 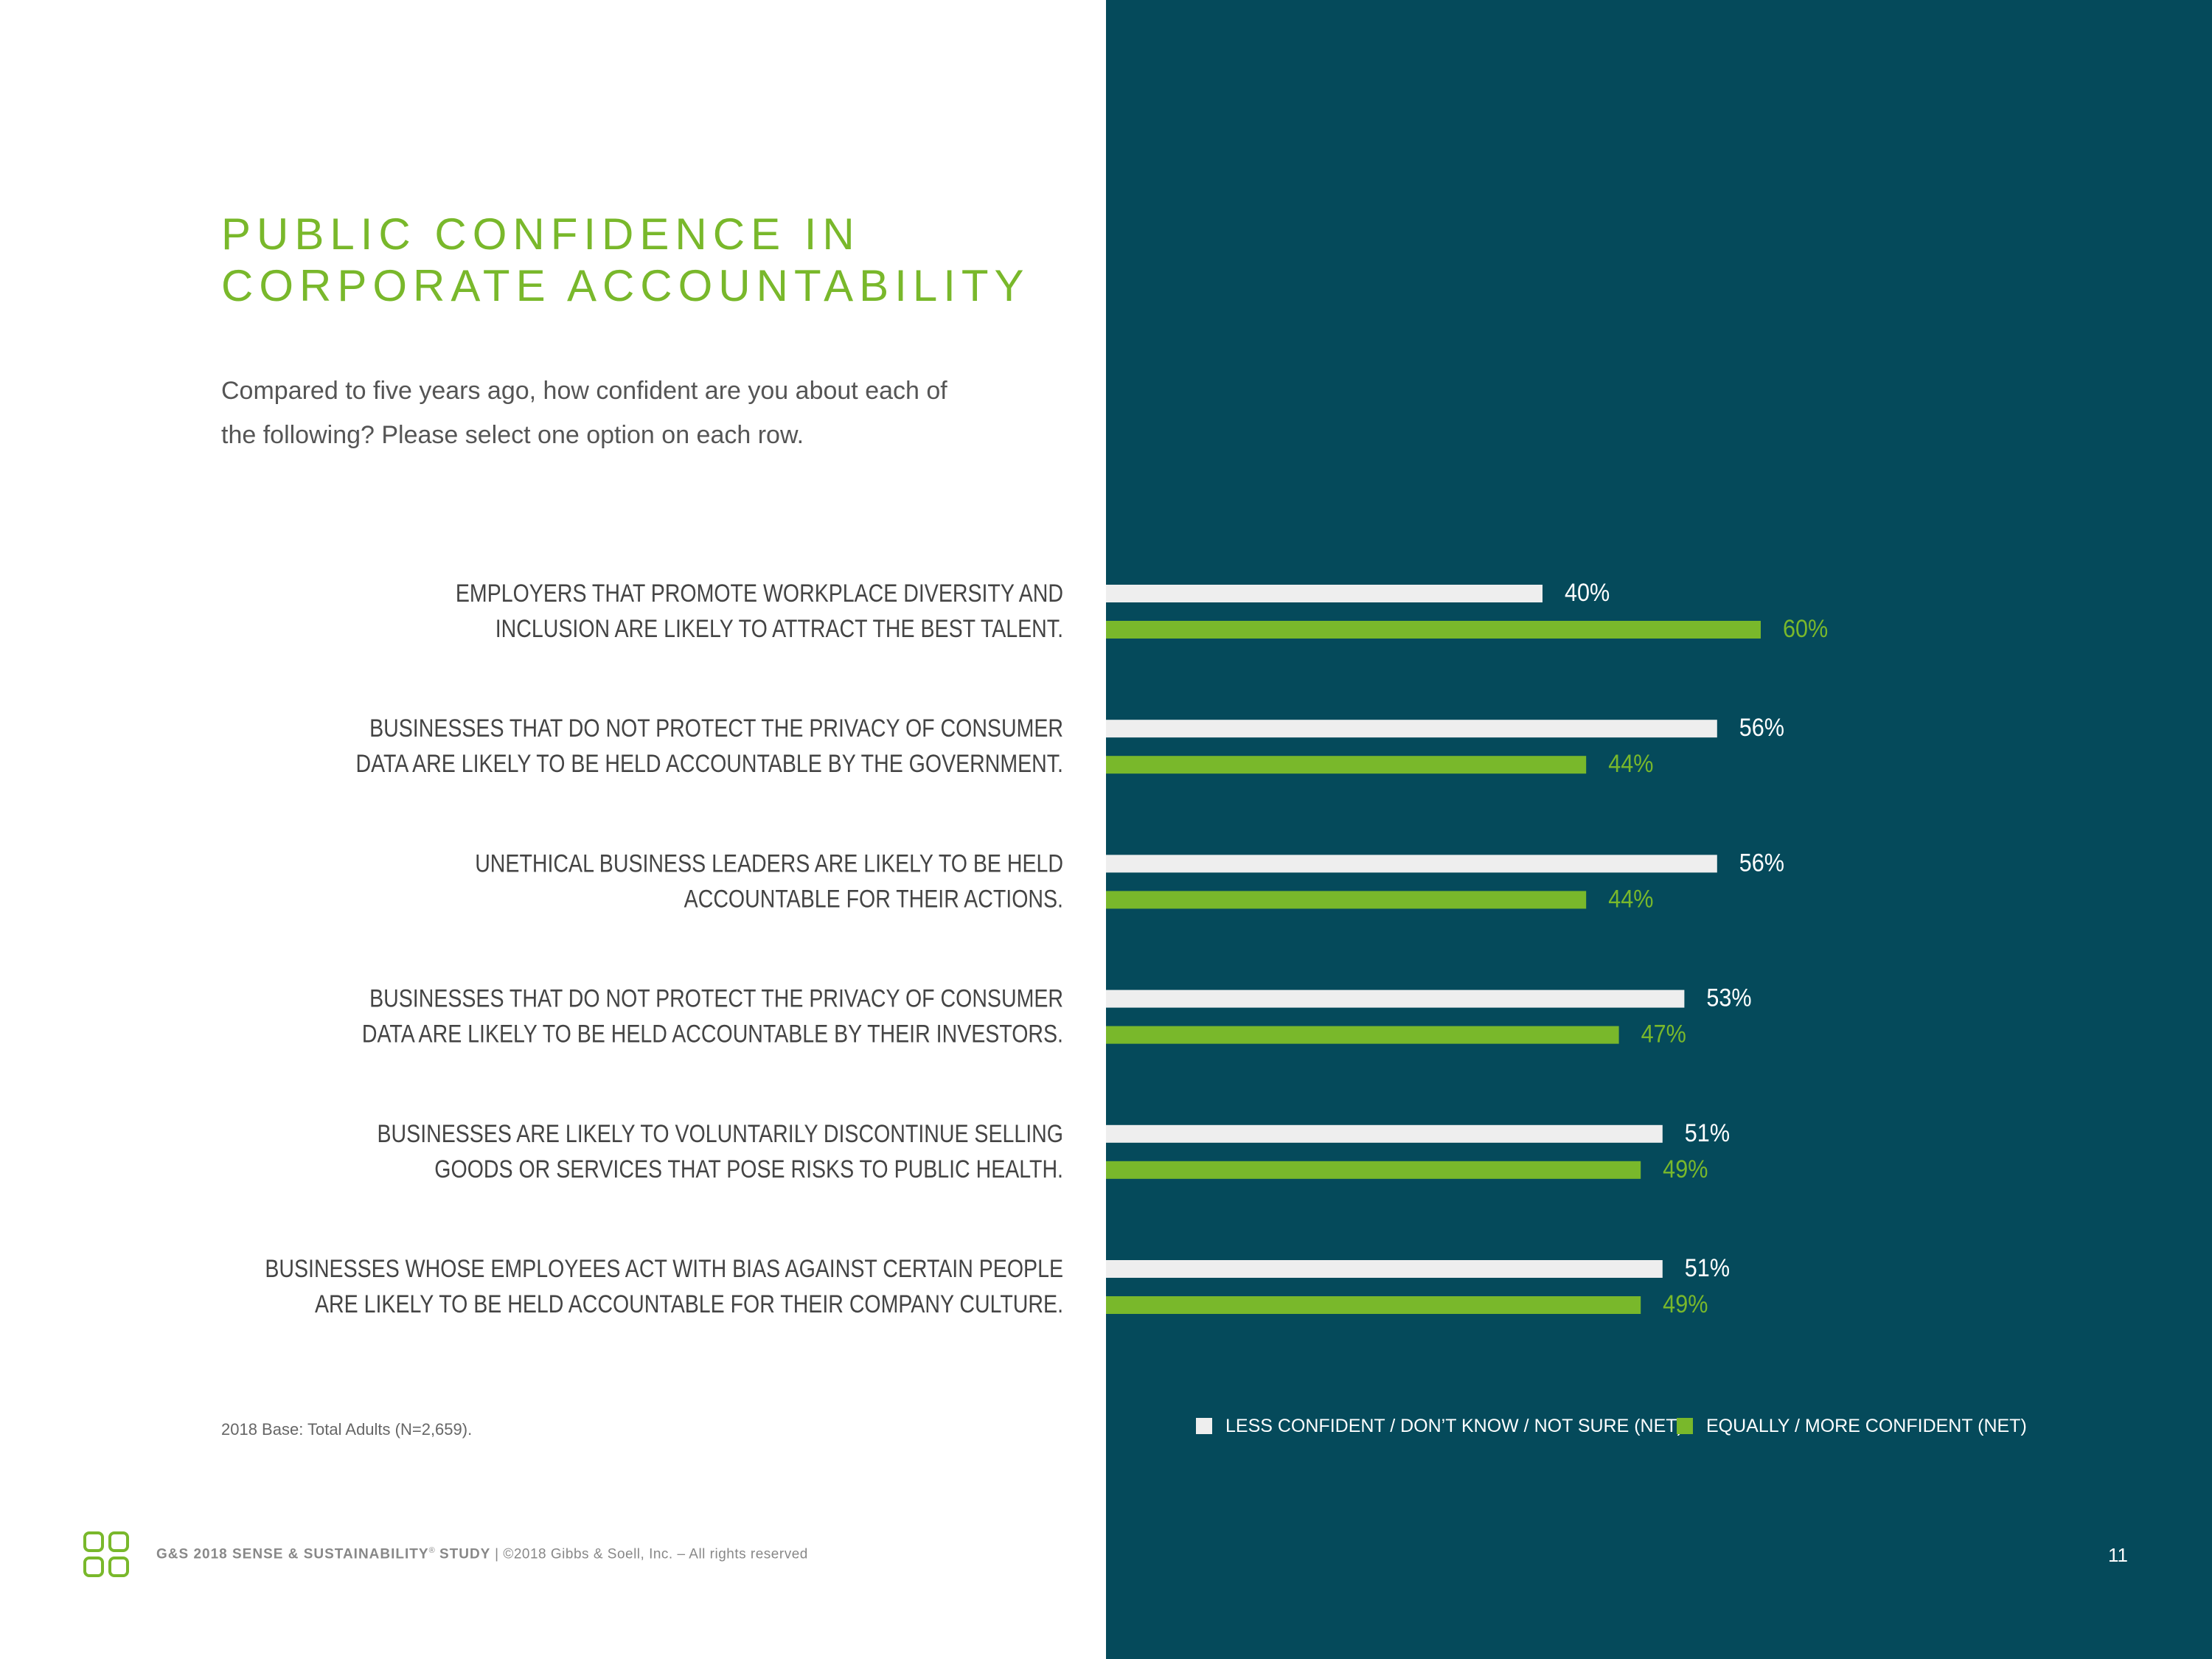 I want to click on legend-more-confident: EQUALLY / MORE CONFIDENT (NET), so click(x=1852, y=1426).